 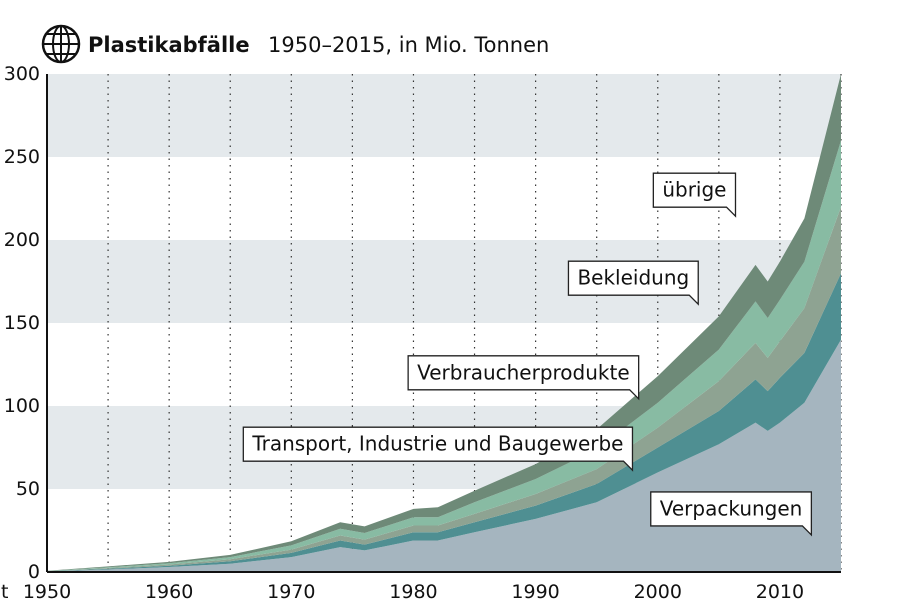 I want to click on y-tick-label: 150, so click(x=22, y=323).